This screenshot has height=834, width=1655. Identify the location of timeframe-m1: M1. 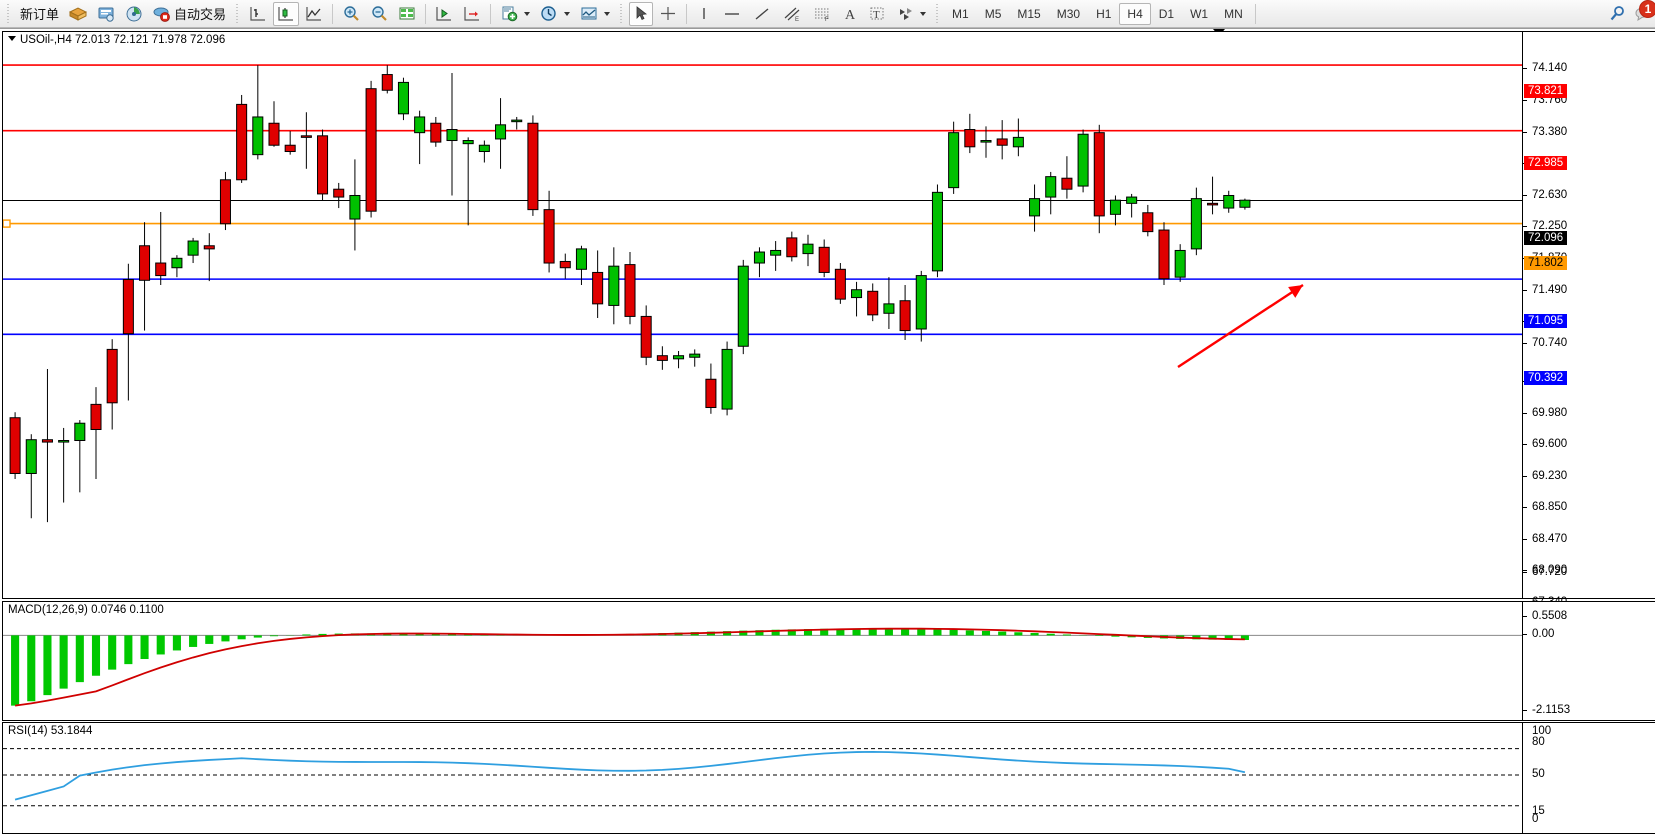
(960, 13).